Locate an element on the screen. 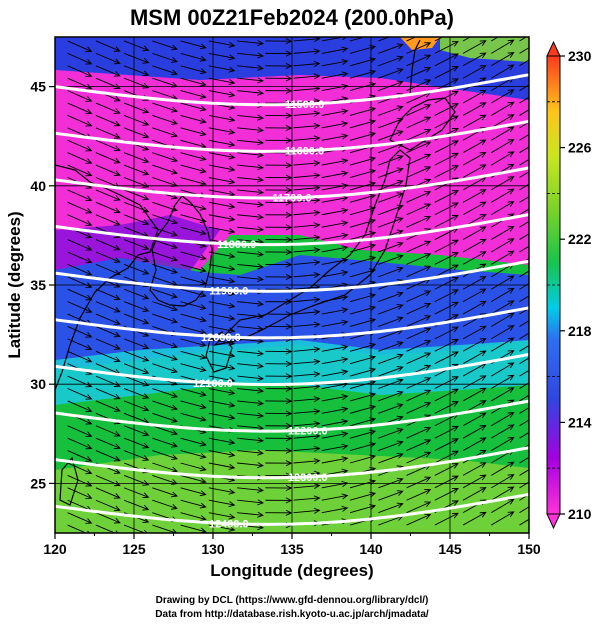 The image size is (599, 625). y-tick-label-30: 30 is located at coordinates (38, 384).